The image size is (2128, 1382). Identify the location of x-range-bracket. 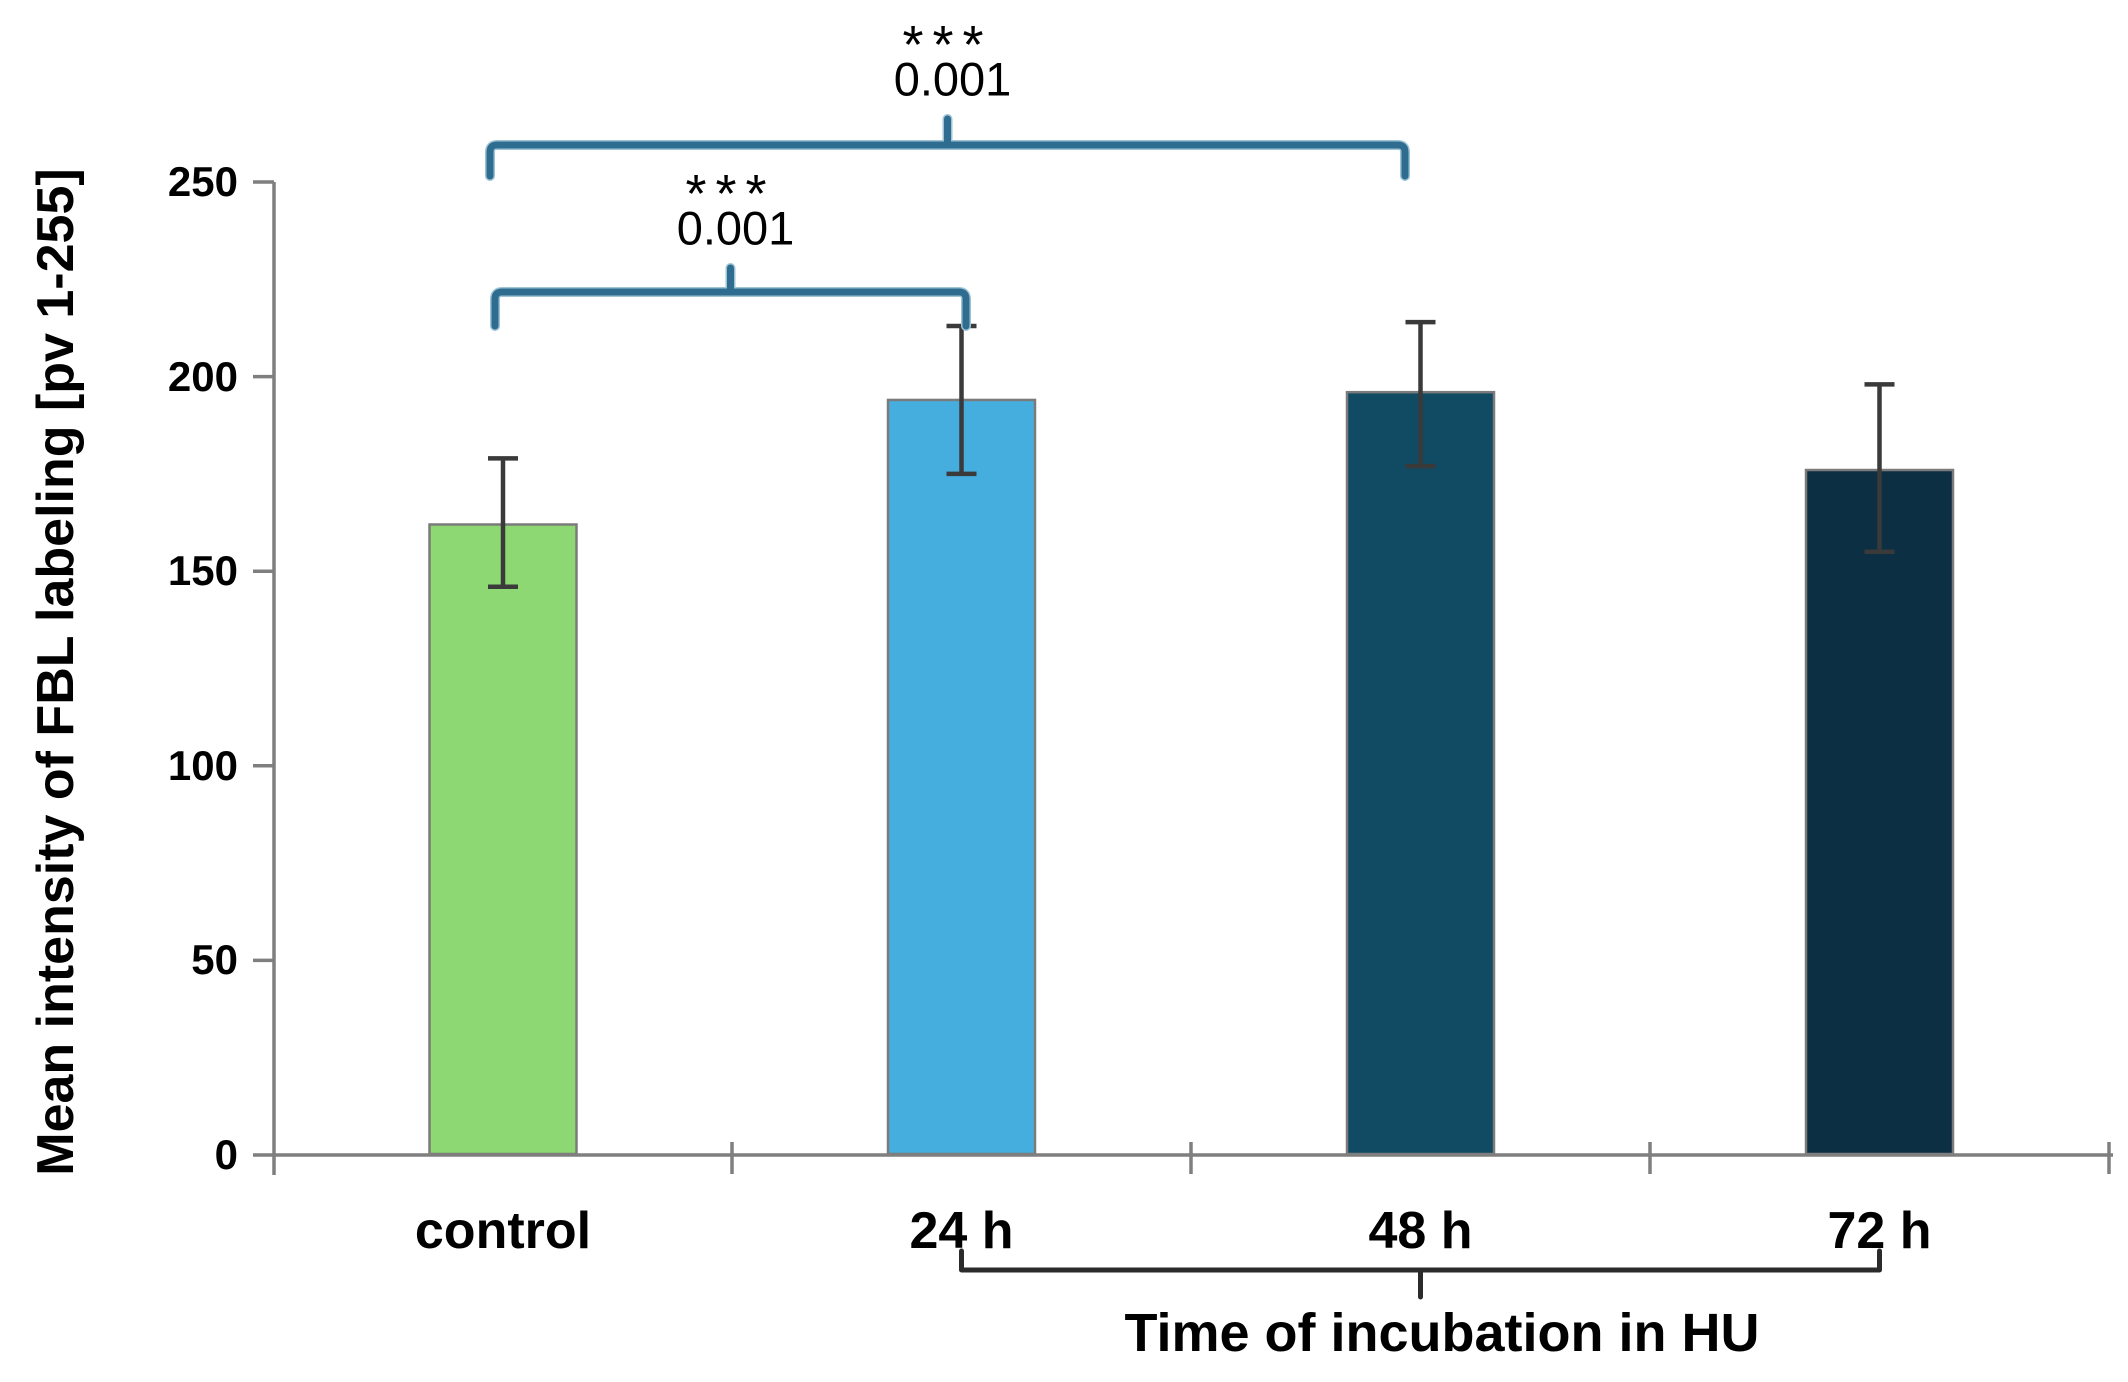
(1420, 1274).